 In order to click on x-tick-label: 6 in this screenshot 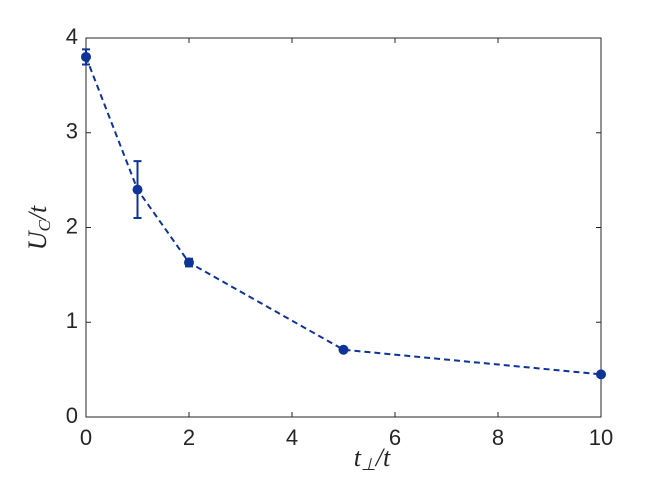, I will do `click(395, 437)`.